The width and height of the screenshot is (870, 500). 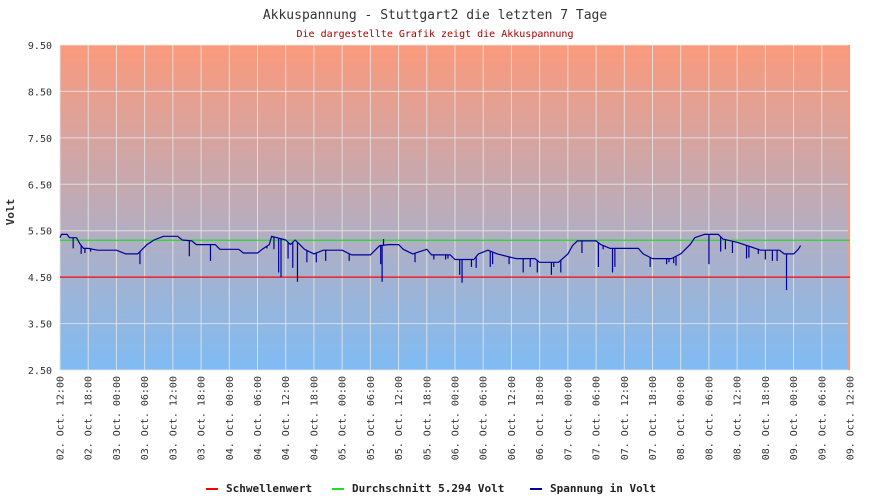 I want to click on x-tick-label: 04. Oct. 12:00, so click(x=286, y=418).